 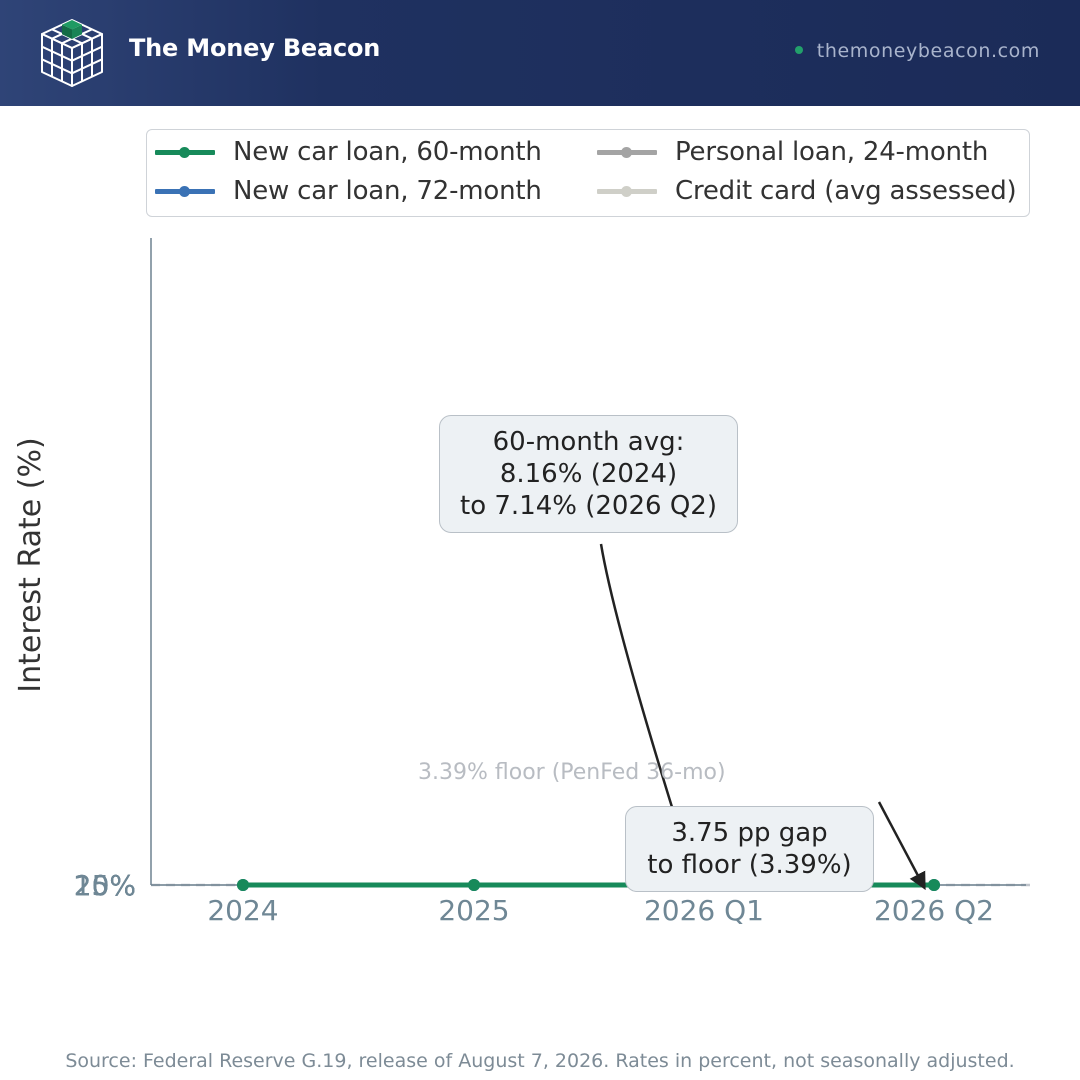 I want to click on y-tick-label: 10%, so click(x=105, y=885).